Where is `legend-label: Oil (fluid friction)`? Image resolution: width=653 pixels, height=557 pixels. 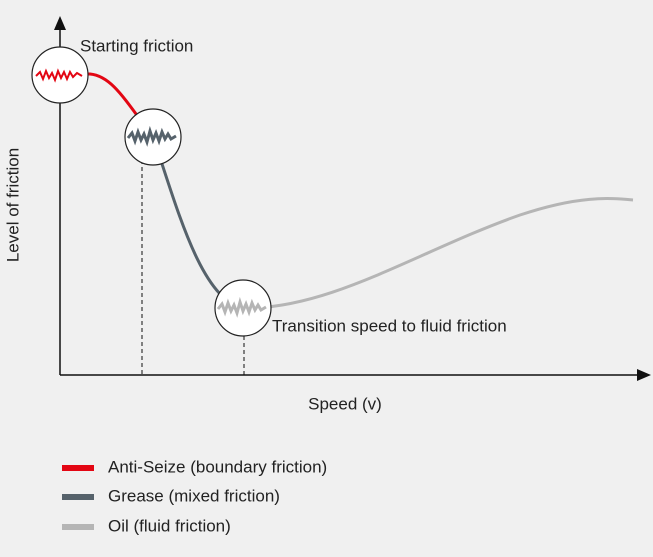 legend-label: Oil (fluid friction) is located at coordinates (169, 525).